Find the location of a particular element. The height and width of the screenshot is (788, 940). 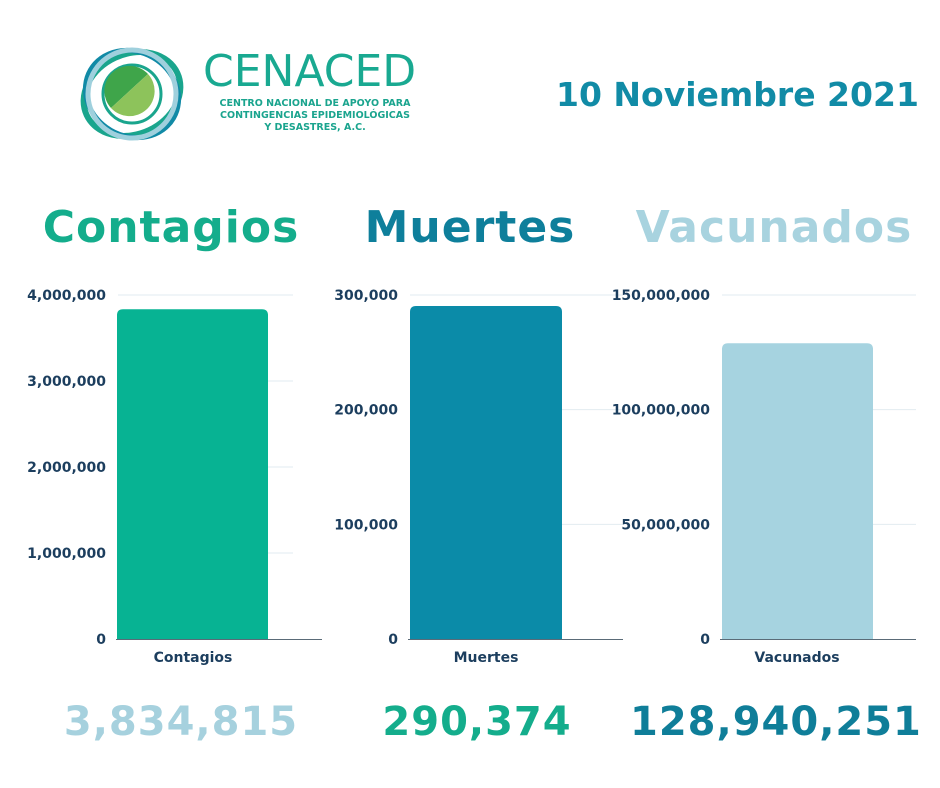

logo-icon is located at coordinates (132, 94).